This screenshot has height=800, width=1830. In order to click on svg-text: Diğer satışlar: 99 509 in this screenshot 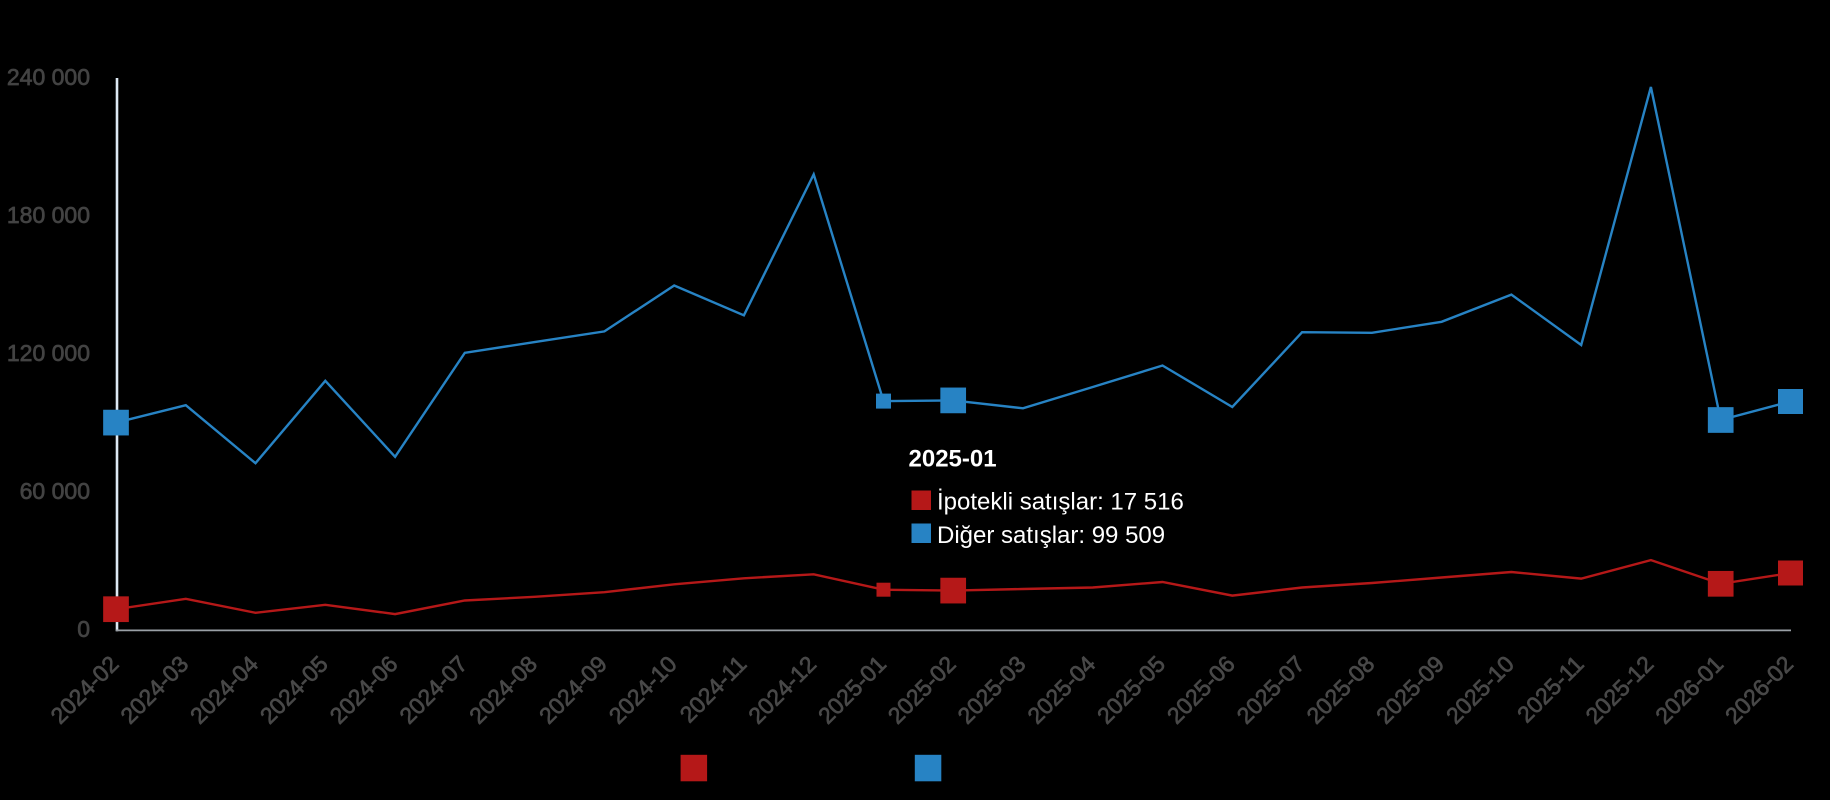, I will do `click(1051, 535)`.